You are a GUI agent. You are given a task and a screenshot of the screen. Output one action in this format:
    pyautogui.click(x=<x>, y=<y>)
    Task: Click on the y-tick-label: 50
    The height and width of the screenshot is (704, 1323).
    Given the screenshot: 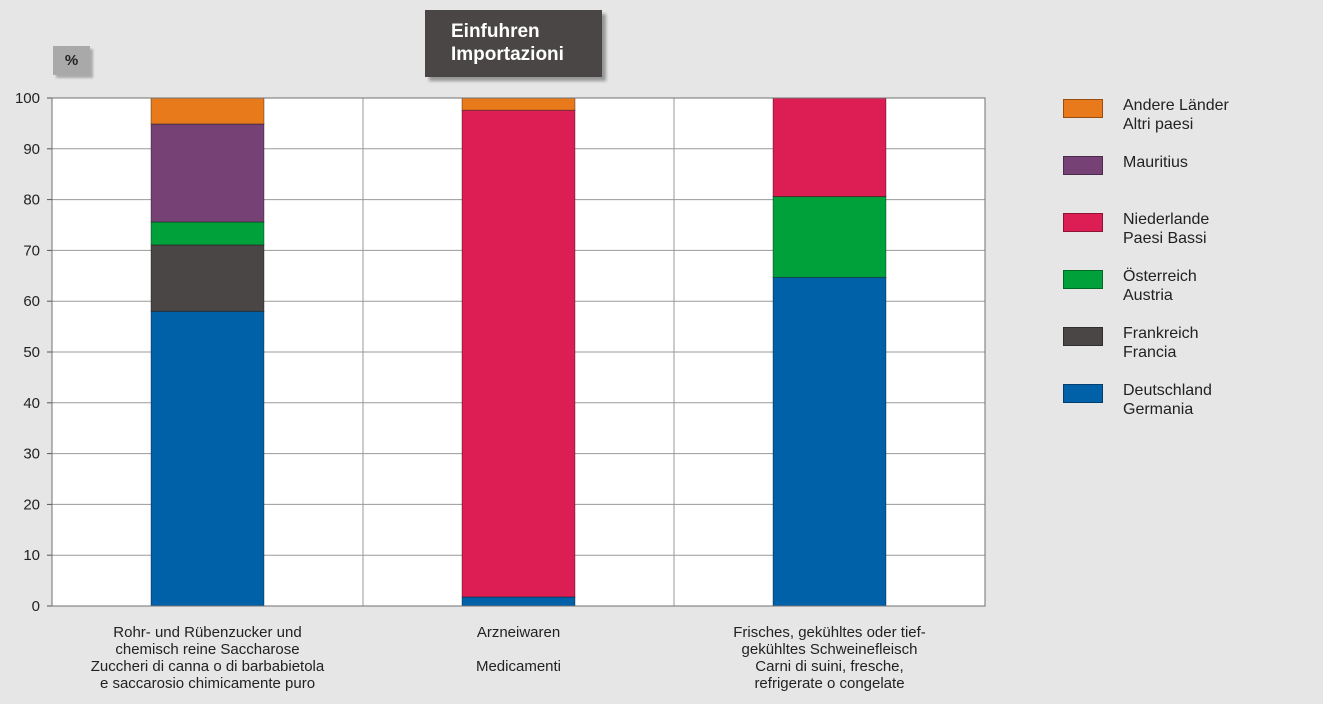 What is the action you would take?
    pyautogui.click(x=31, y=352)
    